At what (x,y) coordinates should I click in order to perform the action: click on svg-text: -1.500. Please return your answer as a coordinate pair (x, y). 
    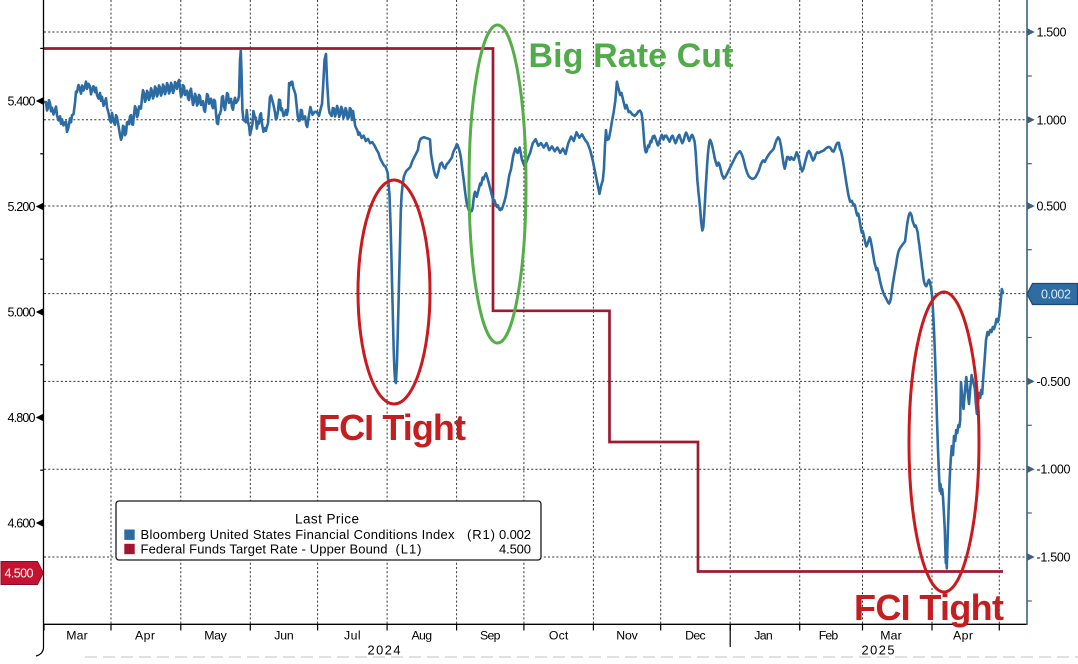
    Looking at the image, I should click on (1054, 558).